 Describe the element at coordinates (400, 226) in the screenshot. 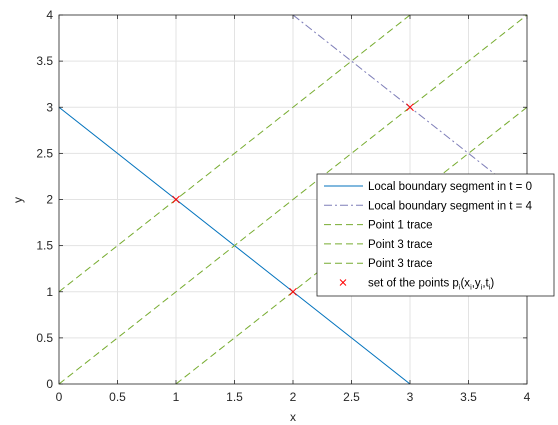

I see `legend-label-2: Point 1 trace` at that location.